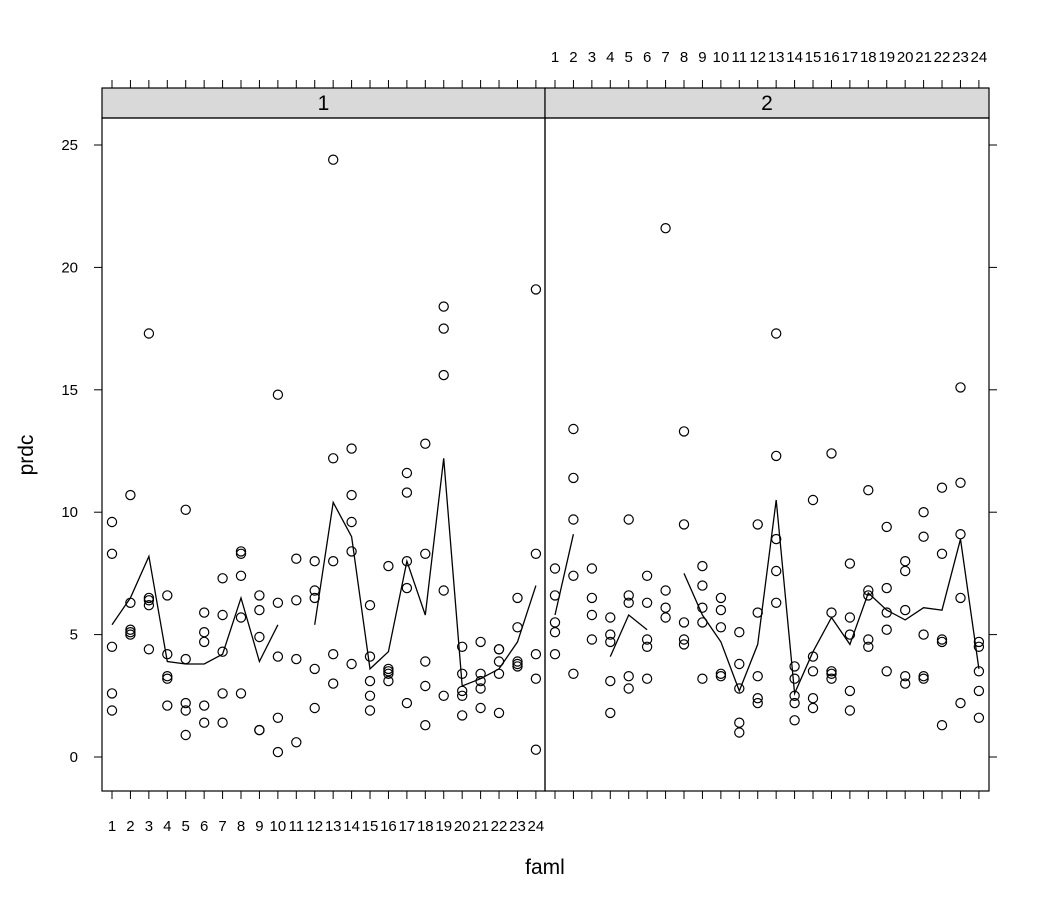 Image resolution: width=1050 pixels, height=900 pixels. Describe the element at coordinates (850, 57) in the screenshot. I see `x-tick-label: 17` at that location.